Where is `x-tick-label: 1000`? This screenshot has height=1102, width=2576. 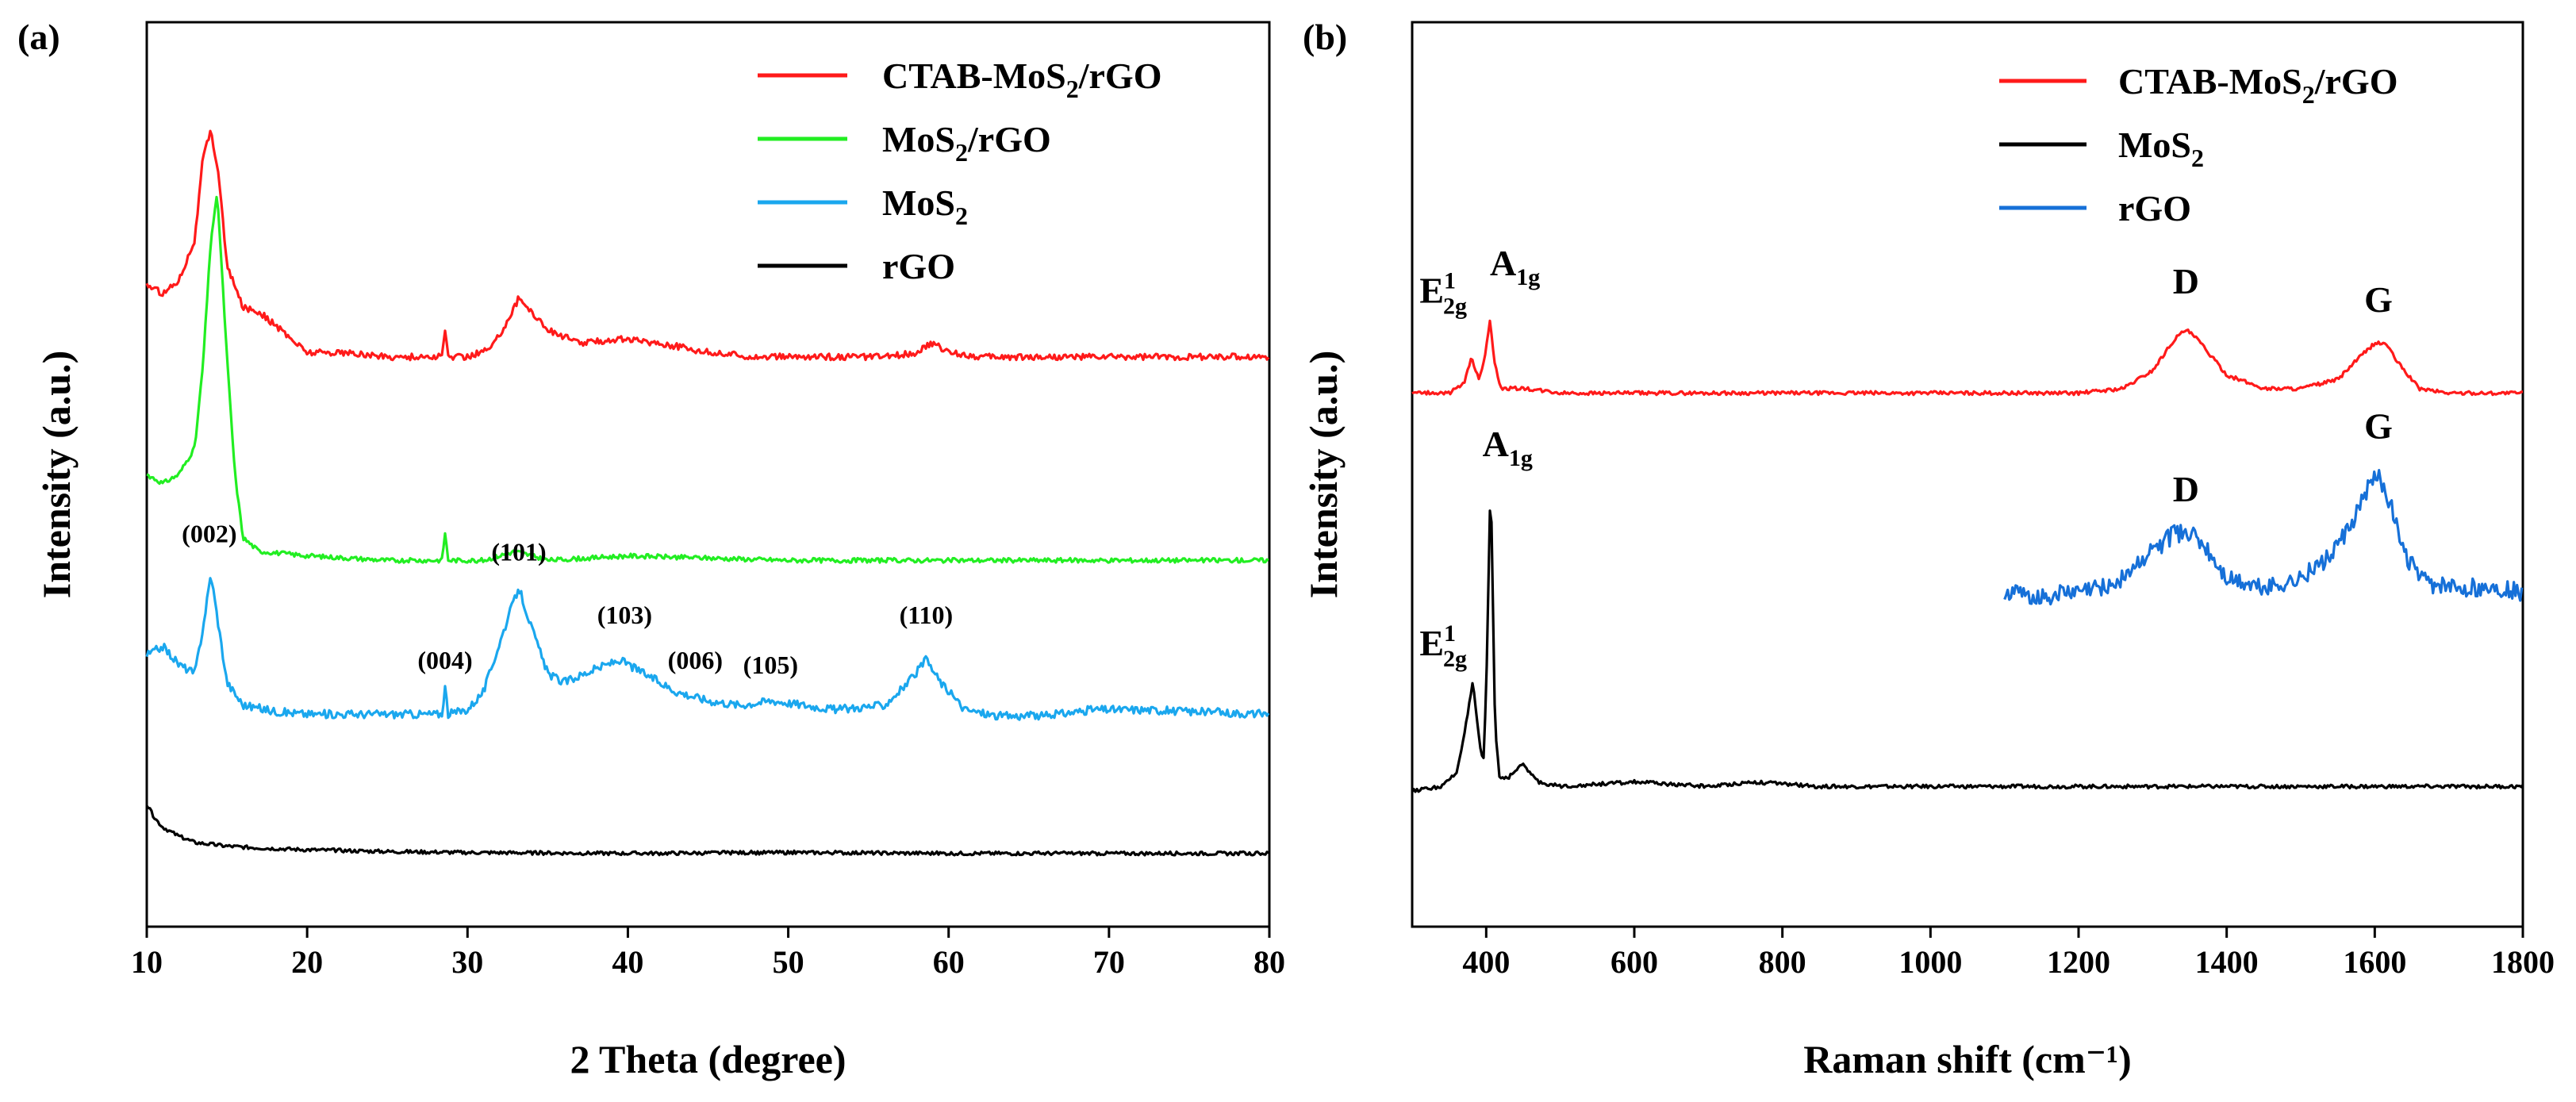
x-tick-label: 1000 is located at coordinates (1930, 962).